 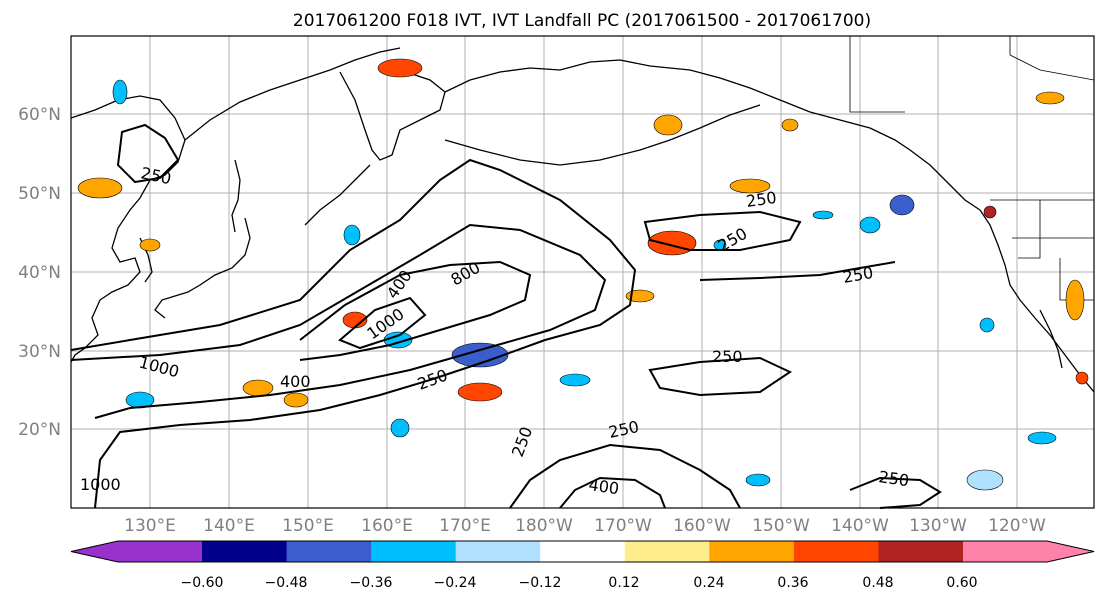 I want to click on colorbar-tick-label: −0.36, so click(x=371, y=583).